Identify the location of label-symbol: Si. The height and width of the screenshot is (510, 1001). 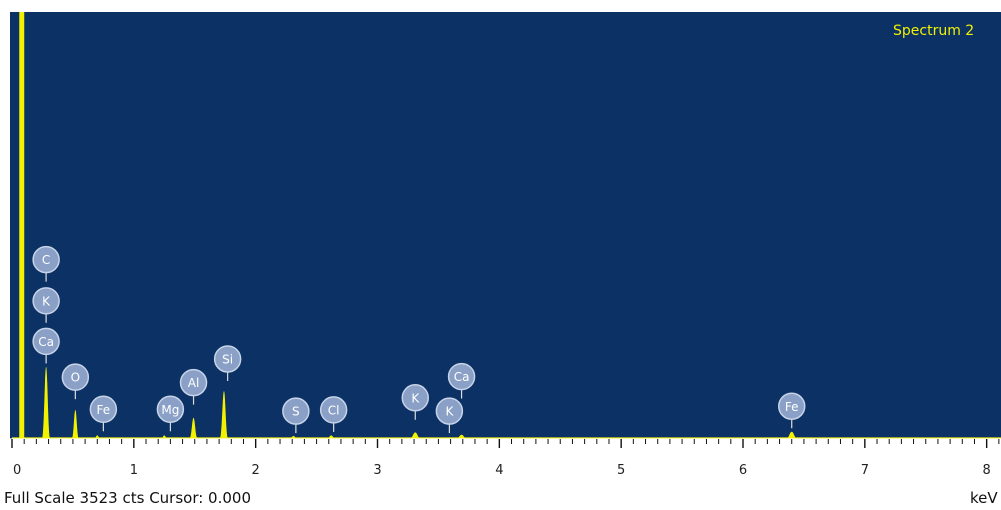
(227, 360).